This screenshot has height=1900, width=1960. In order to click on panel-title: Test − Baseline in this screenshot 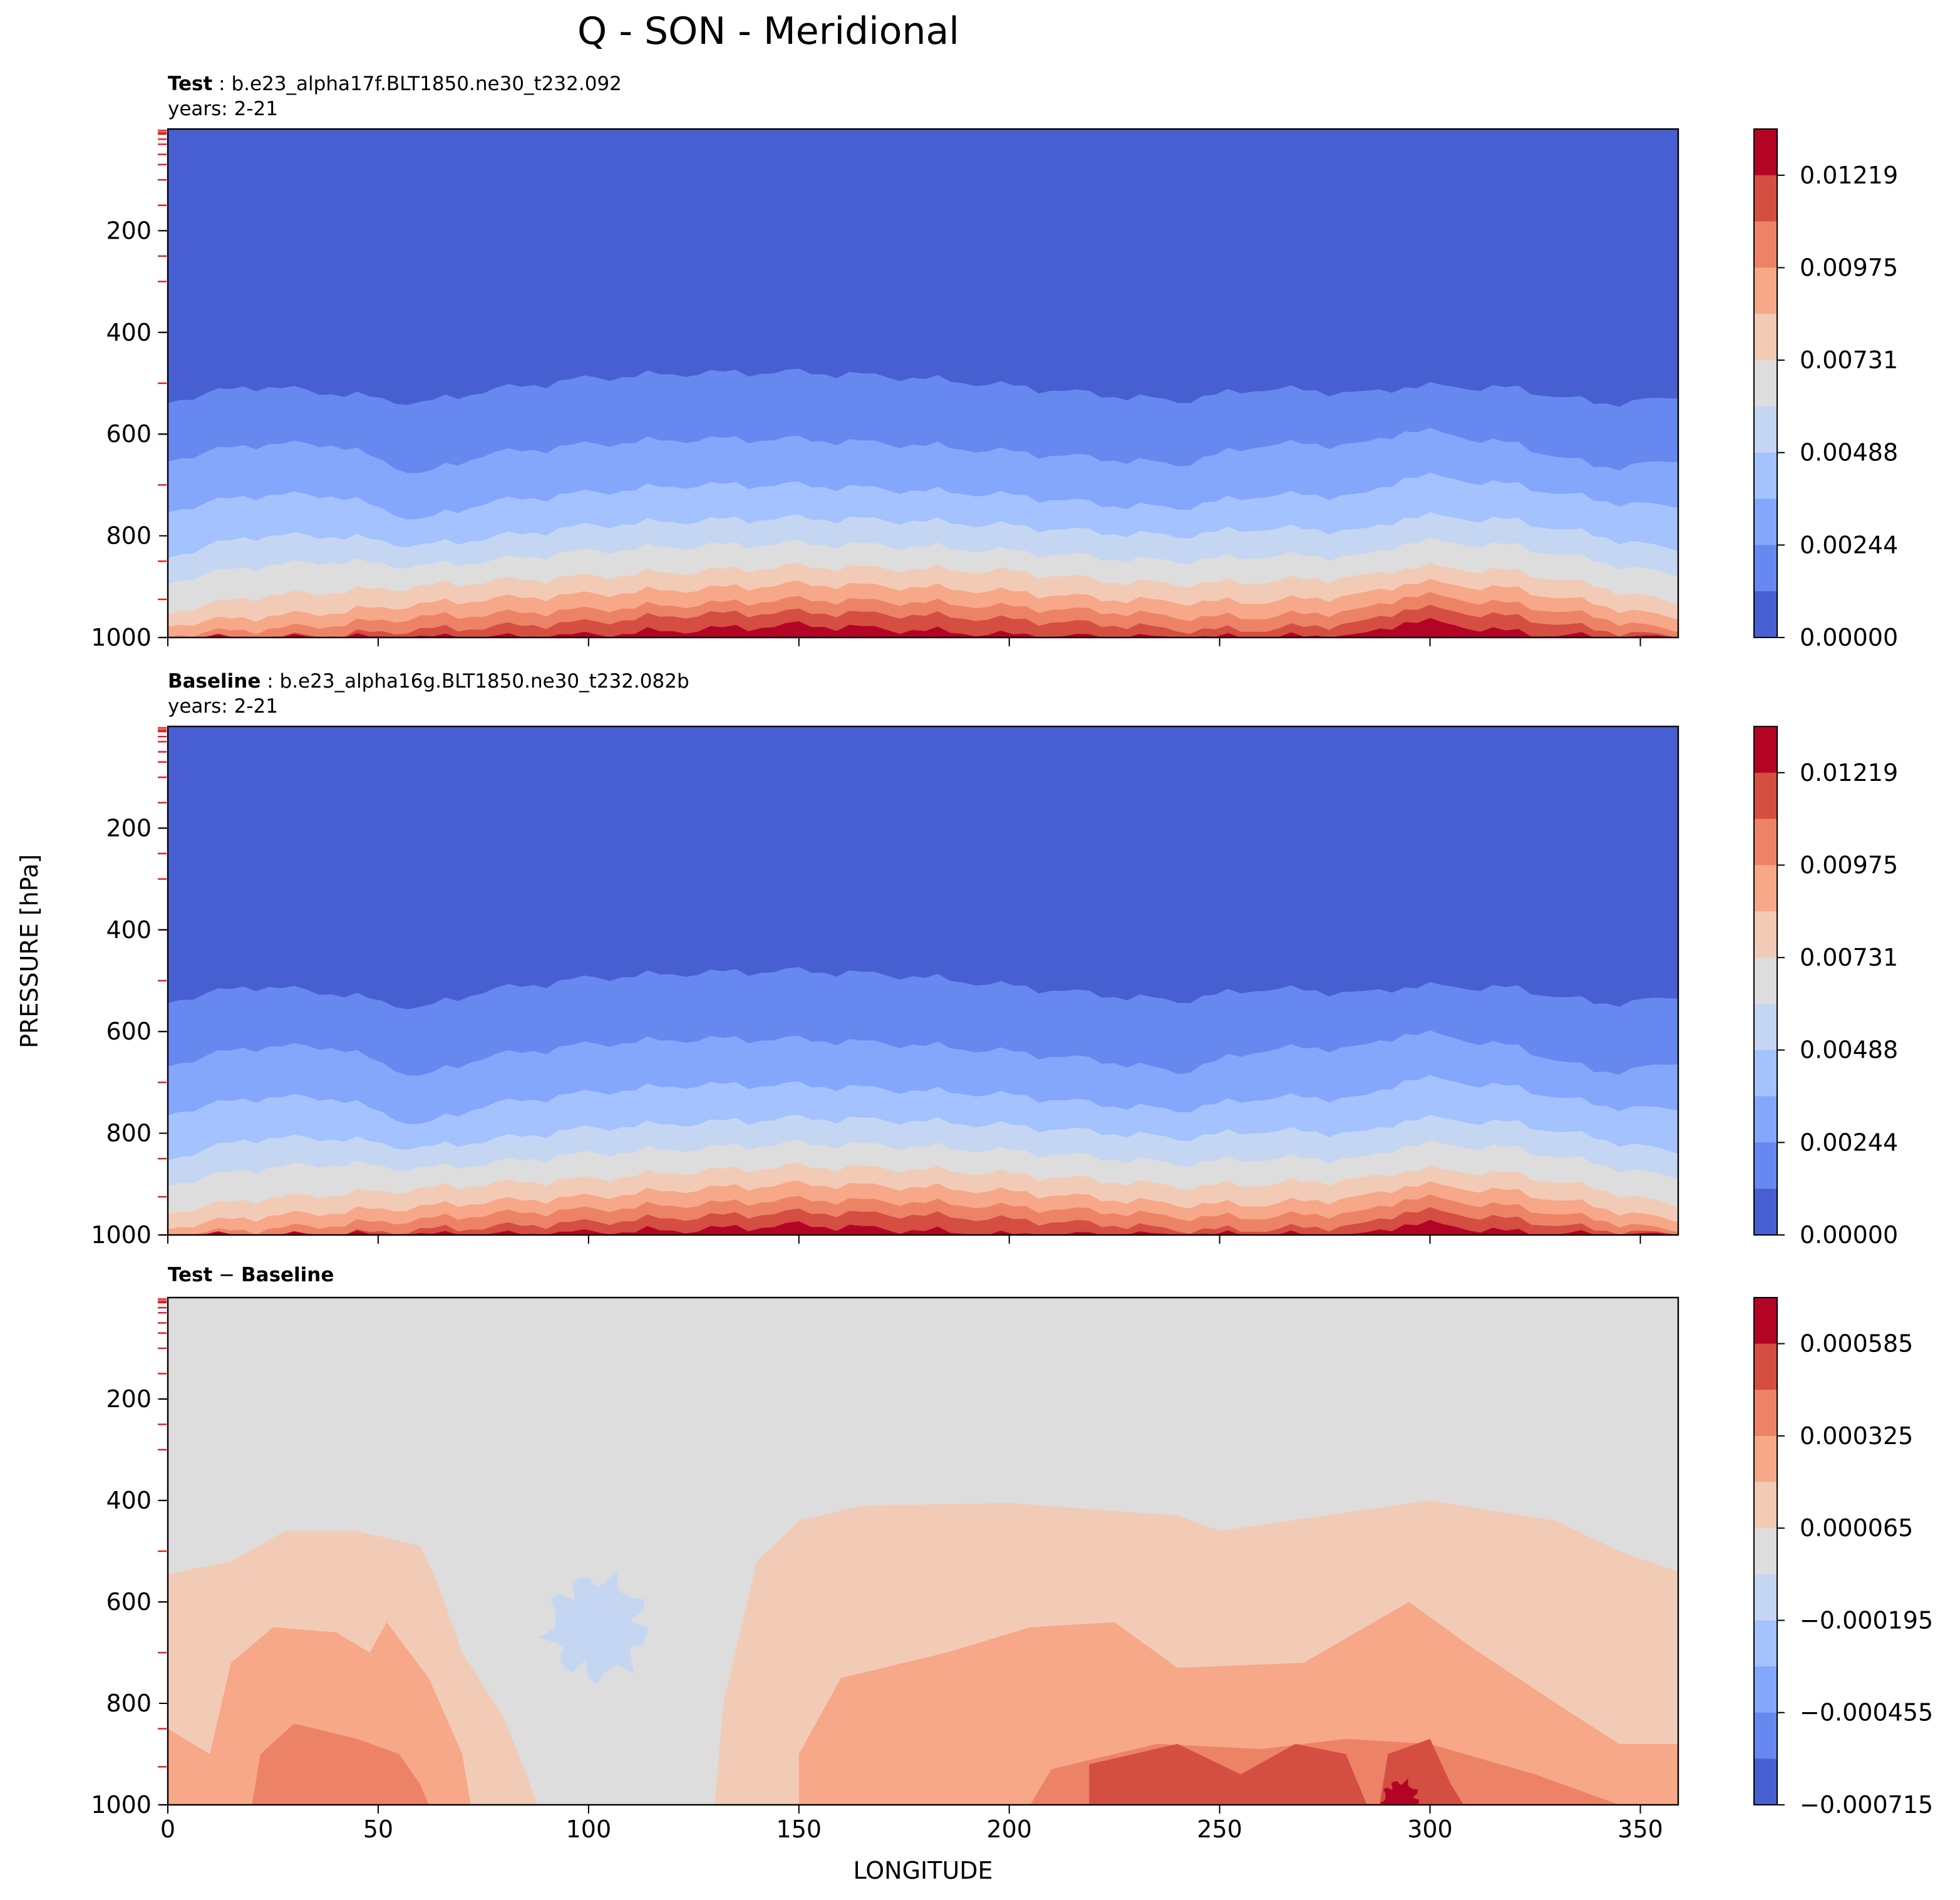, I will do `click(251, 1275)`.